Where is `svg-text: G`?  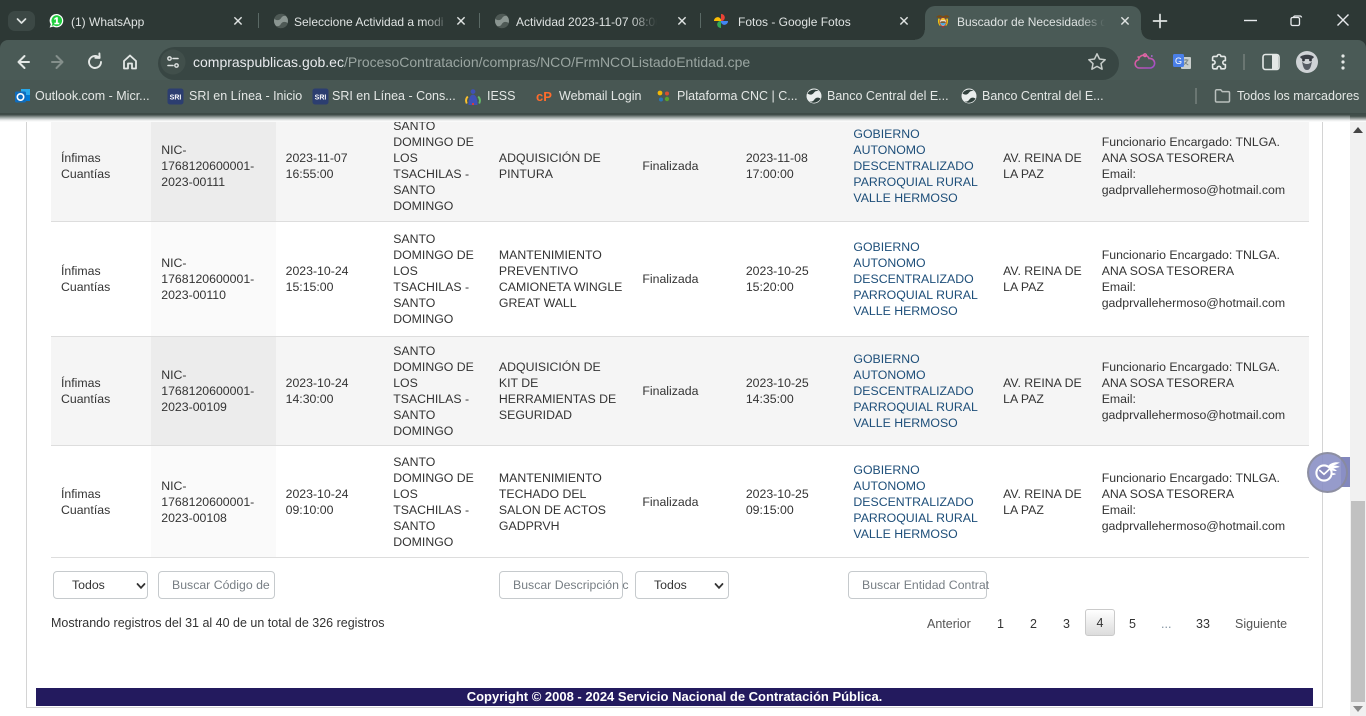
svg-text: G is located at coordinates (1178, 61).